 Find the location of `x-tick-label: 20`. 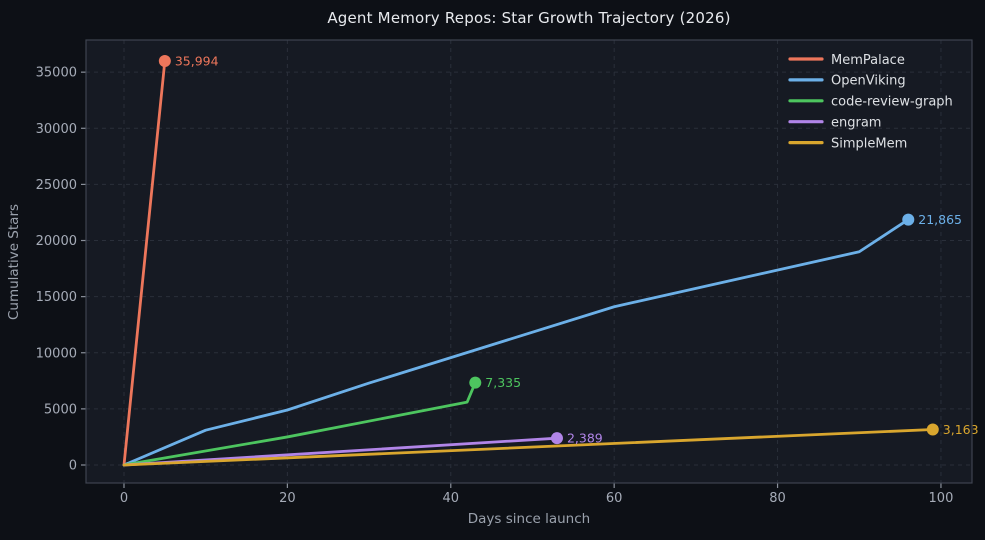

x-tick-label: 20 is located at coordinates (287, 498).